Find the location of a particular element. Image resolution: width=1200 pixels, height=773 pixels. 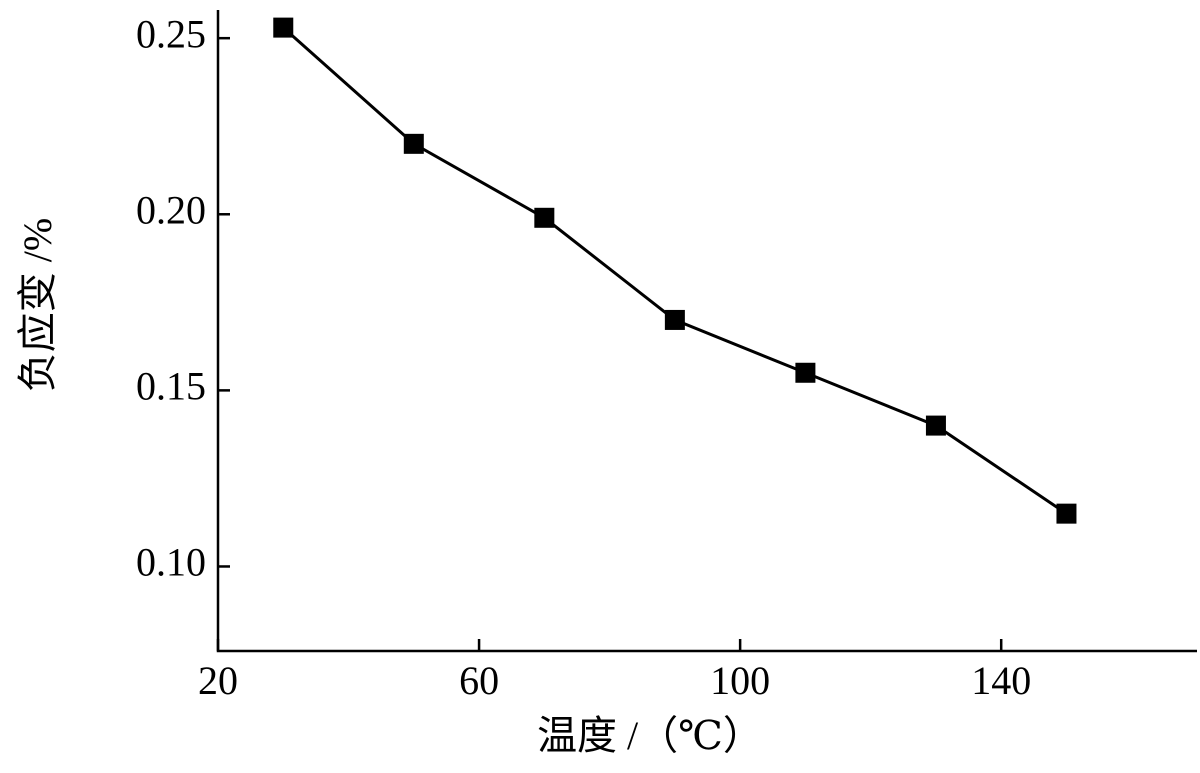

y-tick-label: 0.20 is located at coordinates (171, 209).